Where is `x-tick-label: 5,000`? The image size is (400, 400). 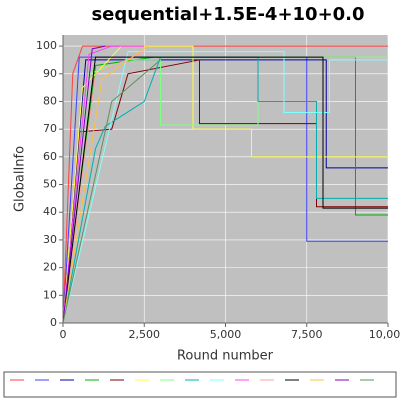 x-tick-label: 5,000 is located at coordinates (226, 334).